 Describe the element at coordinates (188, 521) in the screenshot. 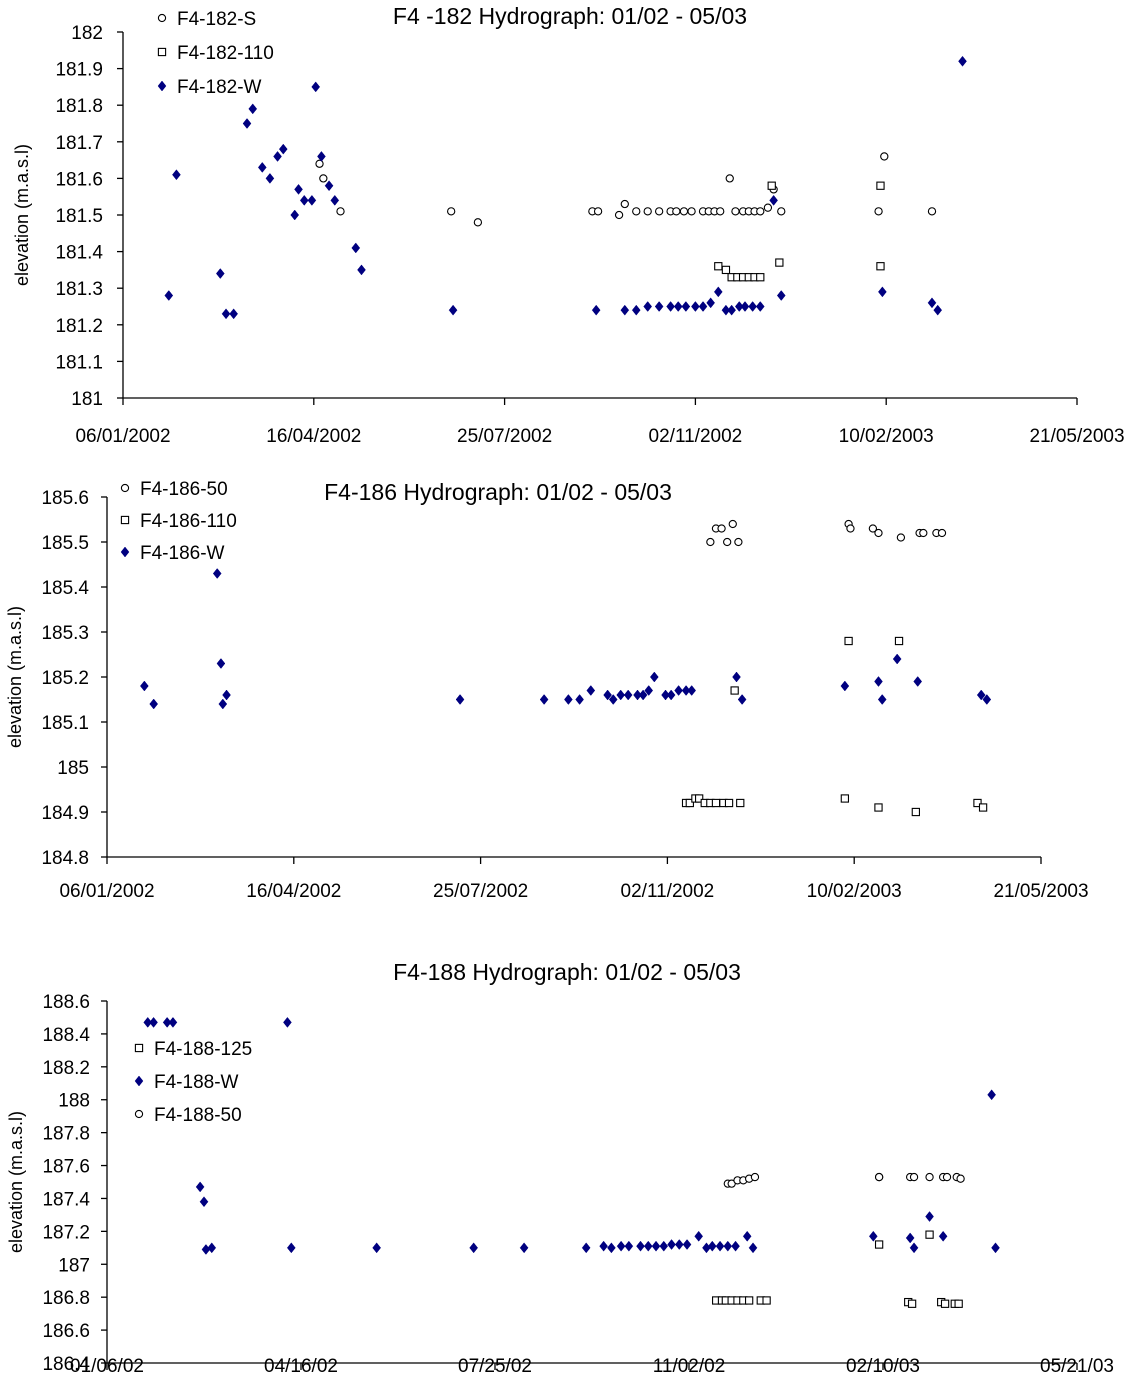

I see `legend-label: F4-186-110` at that location.